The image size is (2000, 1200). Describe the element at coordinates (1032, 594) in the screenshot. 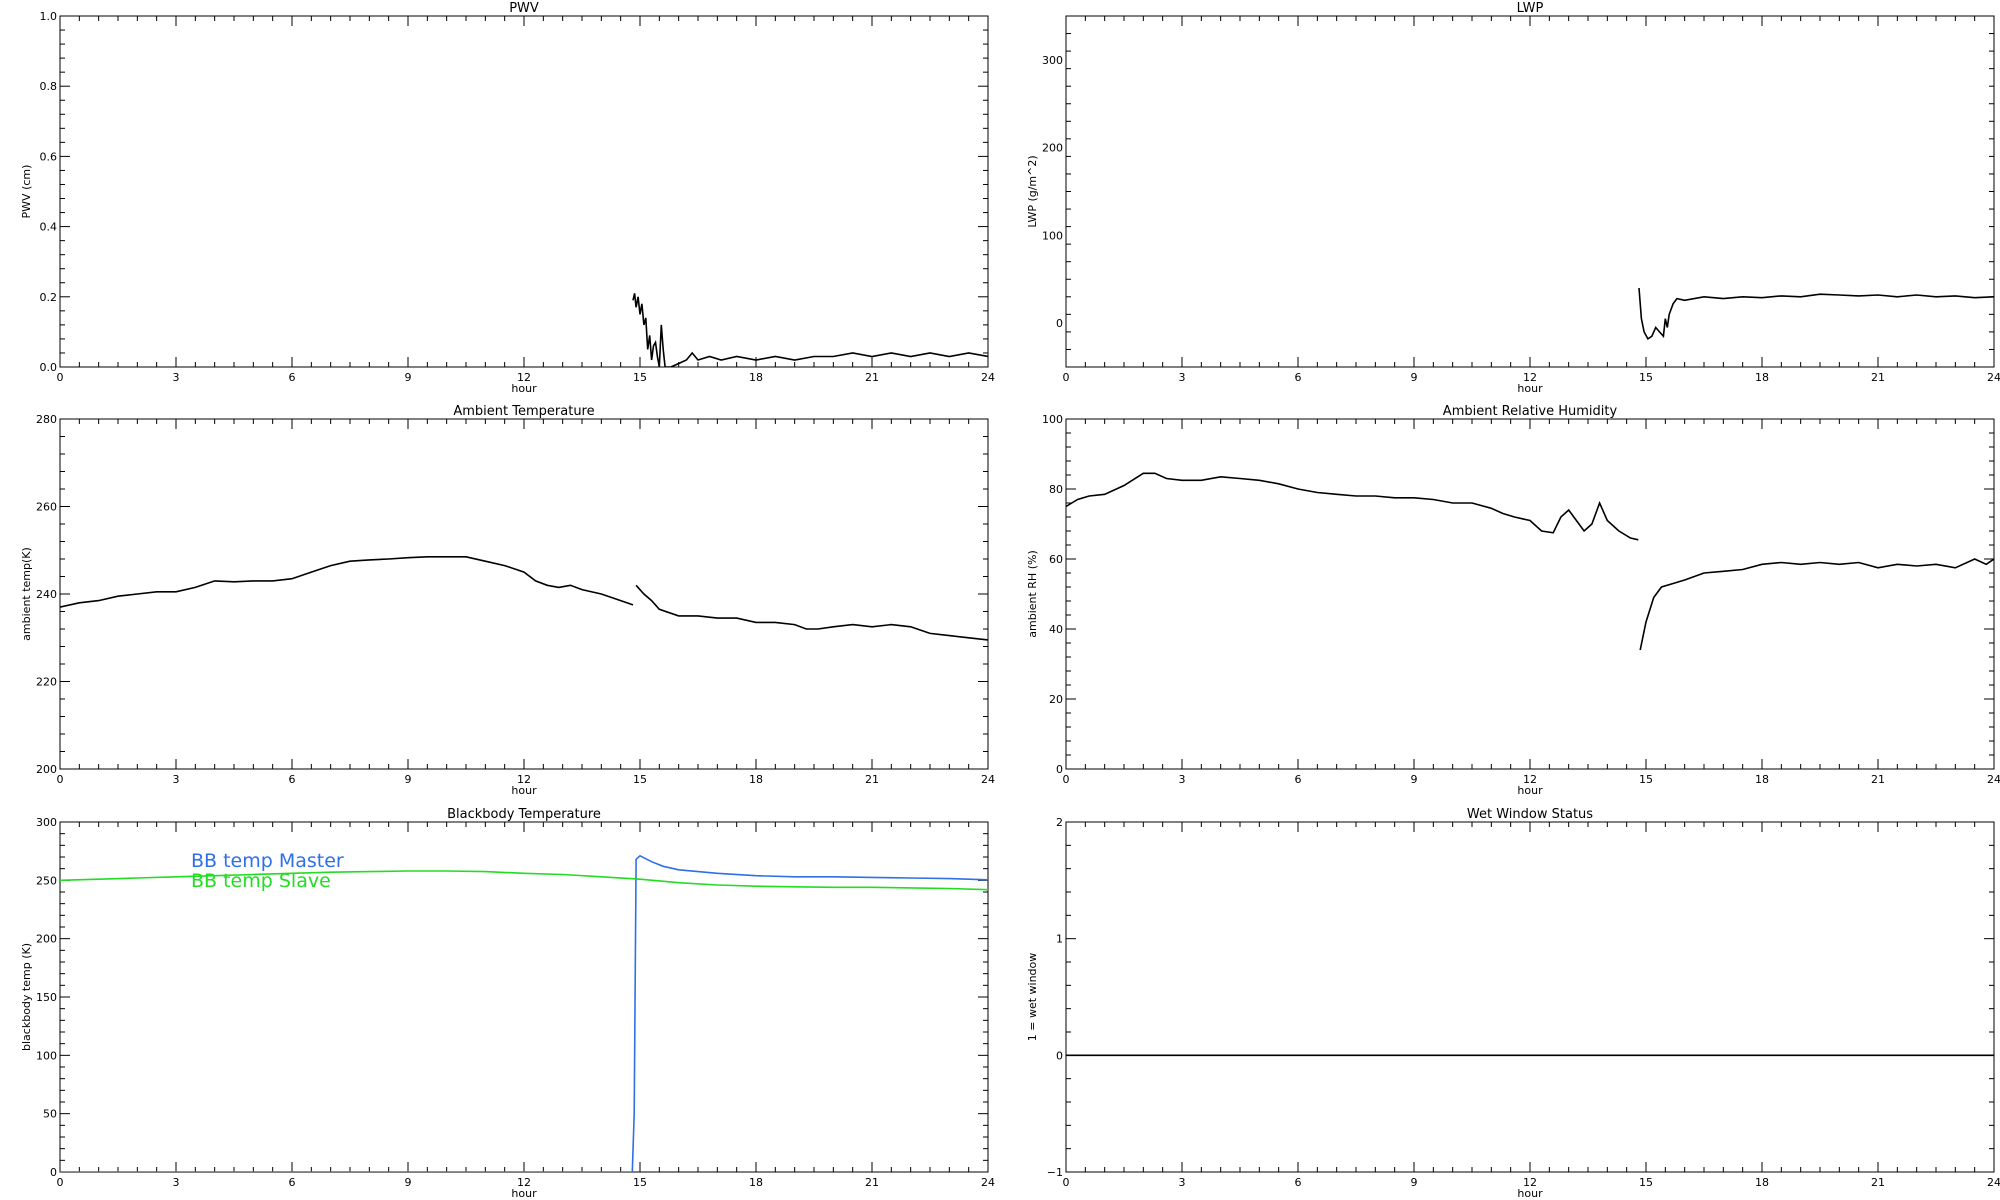

I see `y-axis-label: ambient RH (%)` at that location.